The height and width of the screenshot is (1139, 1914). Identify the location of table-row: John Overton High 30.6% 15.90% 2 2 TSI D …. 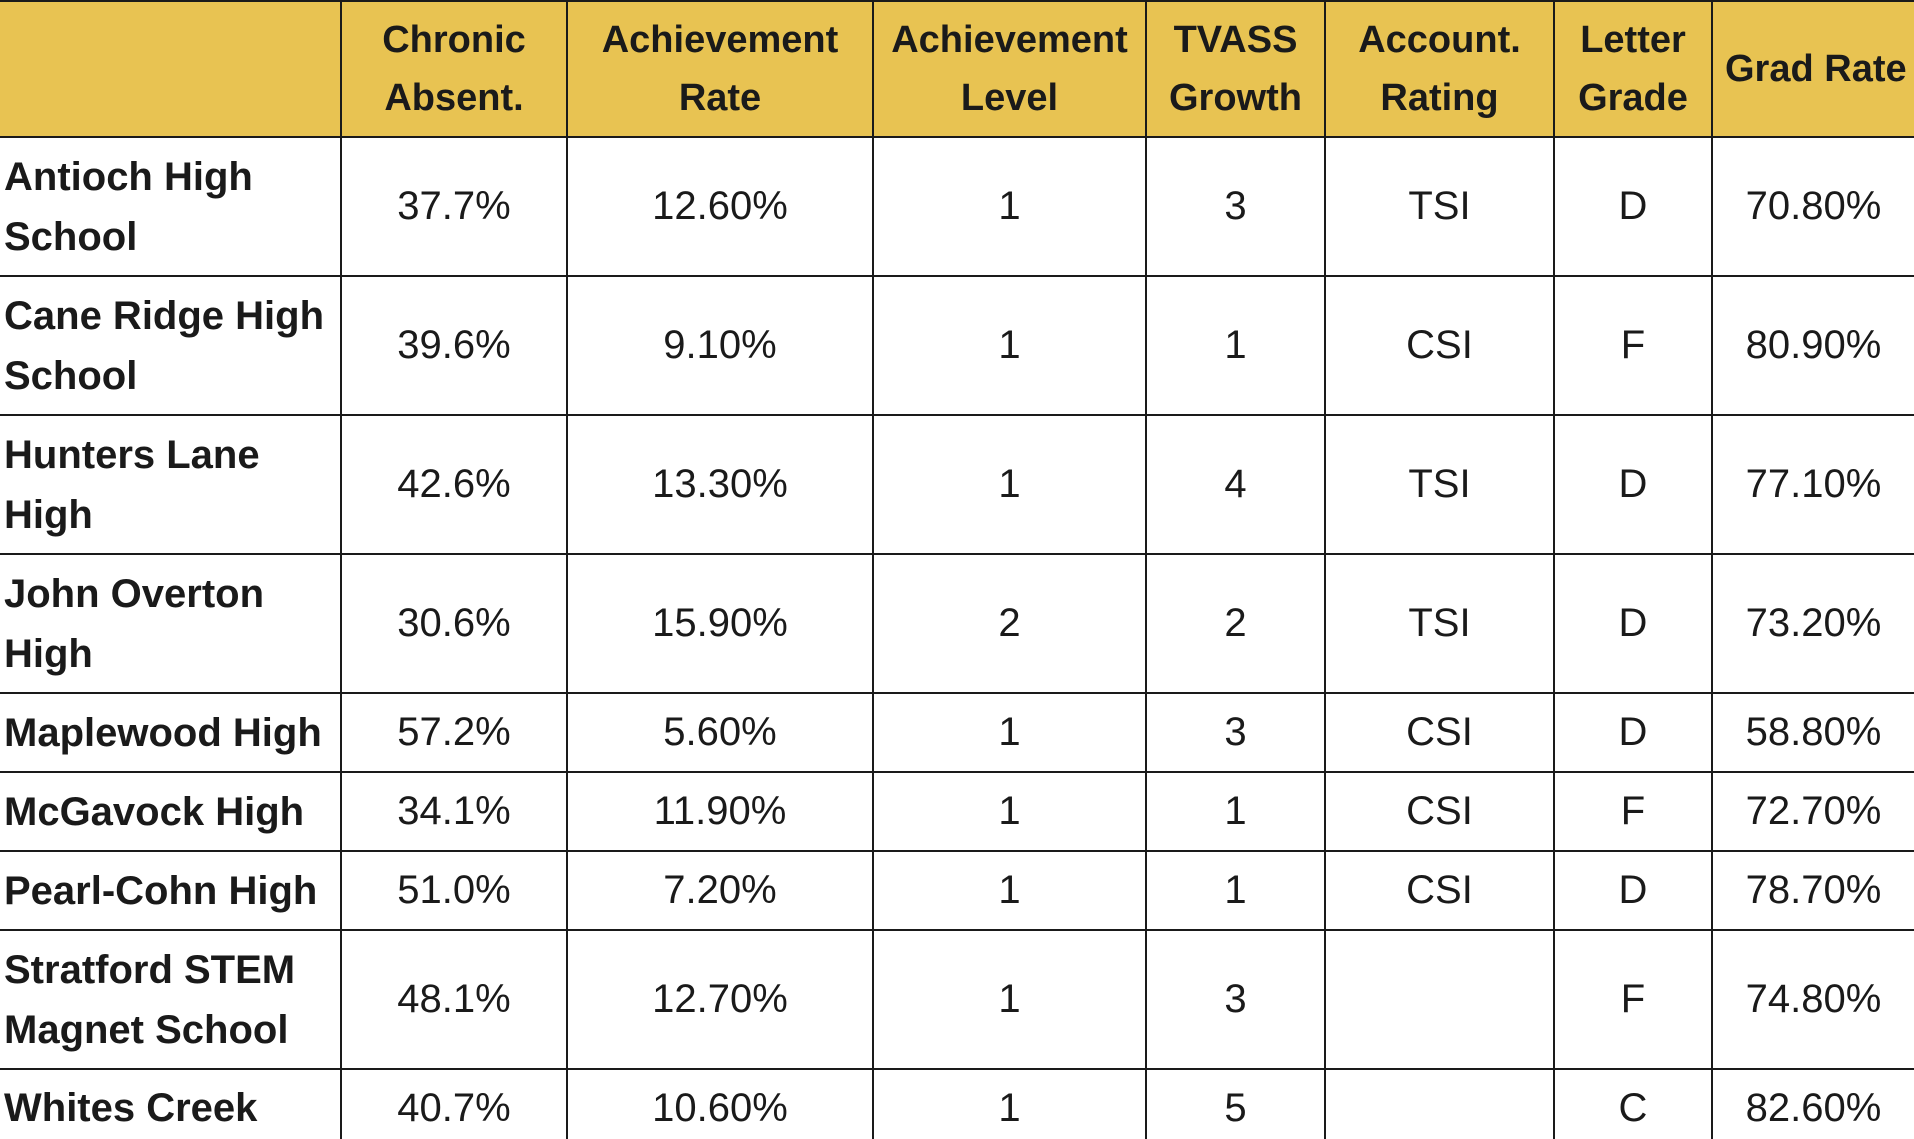
(957, 623).